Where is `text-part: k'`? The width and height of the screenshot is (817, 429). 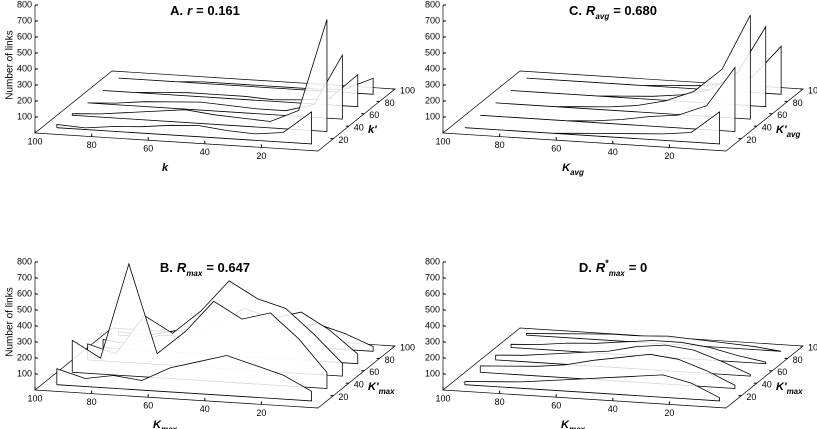
text-part: k' is located at coordinates (372, 130).